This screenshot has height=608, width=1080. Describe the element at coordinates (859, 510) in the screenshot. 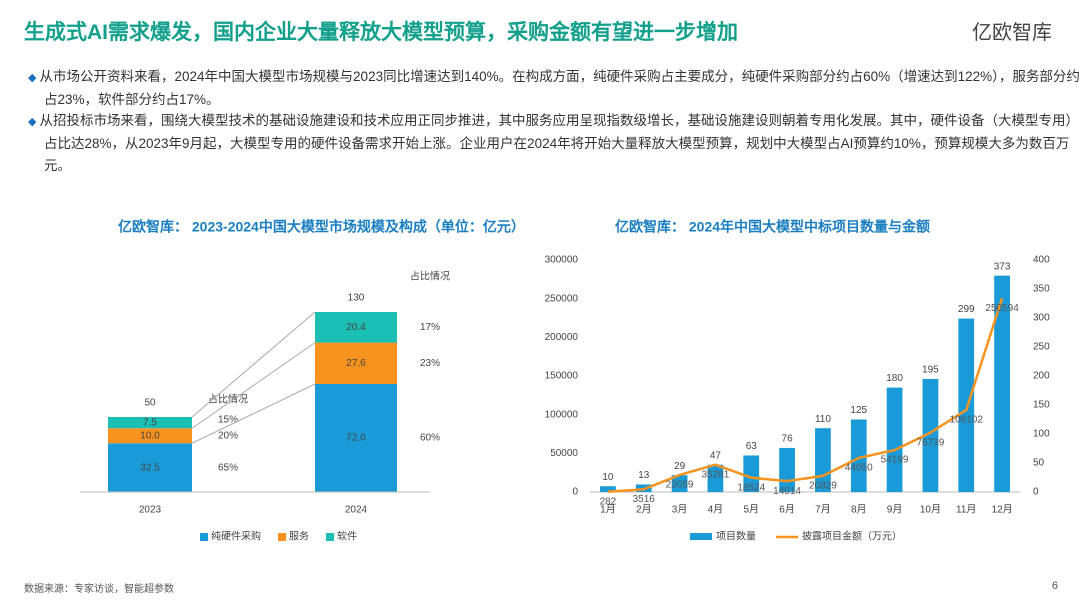

I see `x-tick-label: 8月` at that location.